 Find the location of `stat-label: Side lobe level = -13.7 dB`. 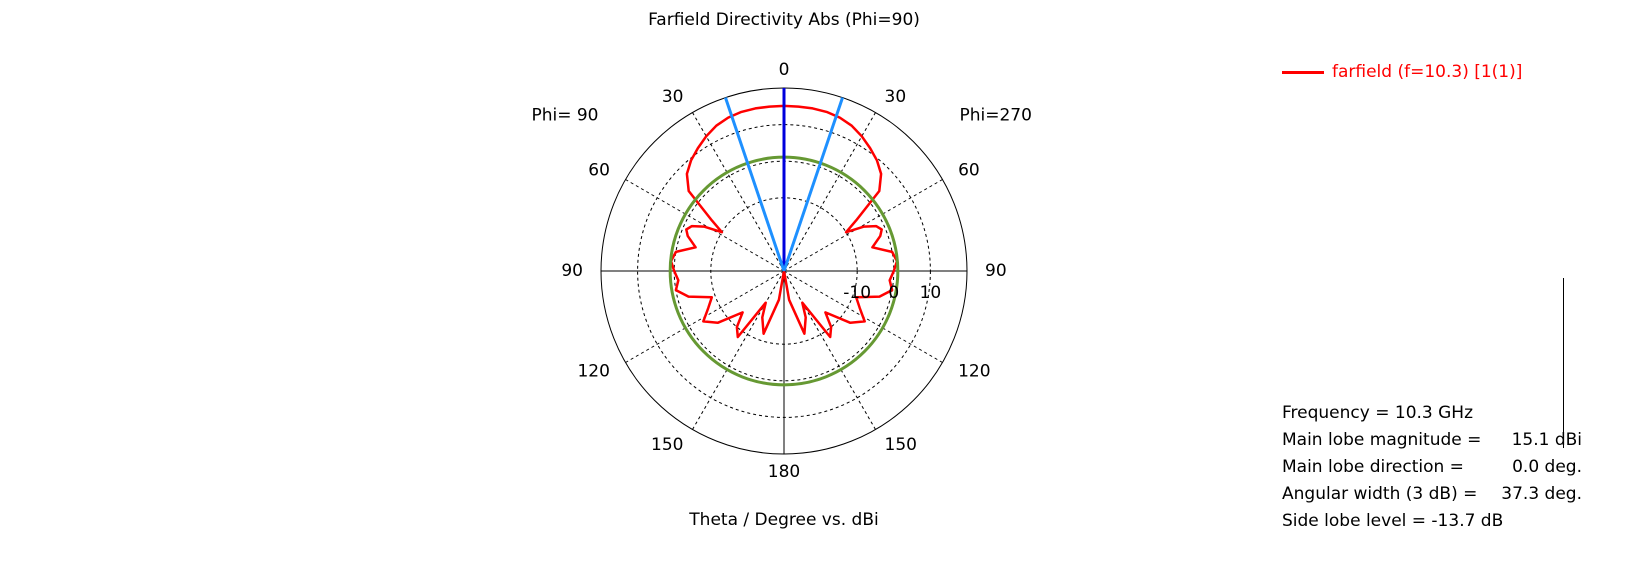

stat-label: Side lobe level = -13.7 dB is located at coordinates (1393, 521).